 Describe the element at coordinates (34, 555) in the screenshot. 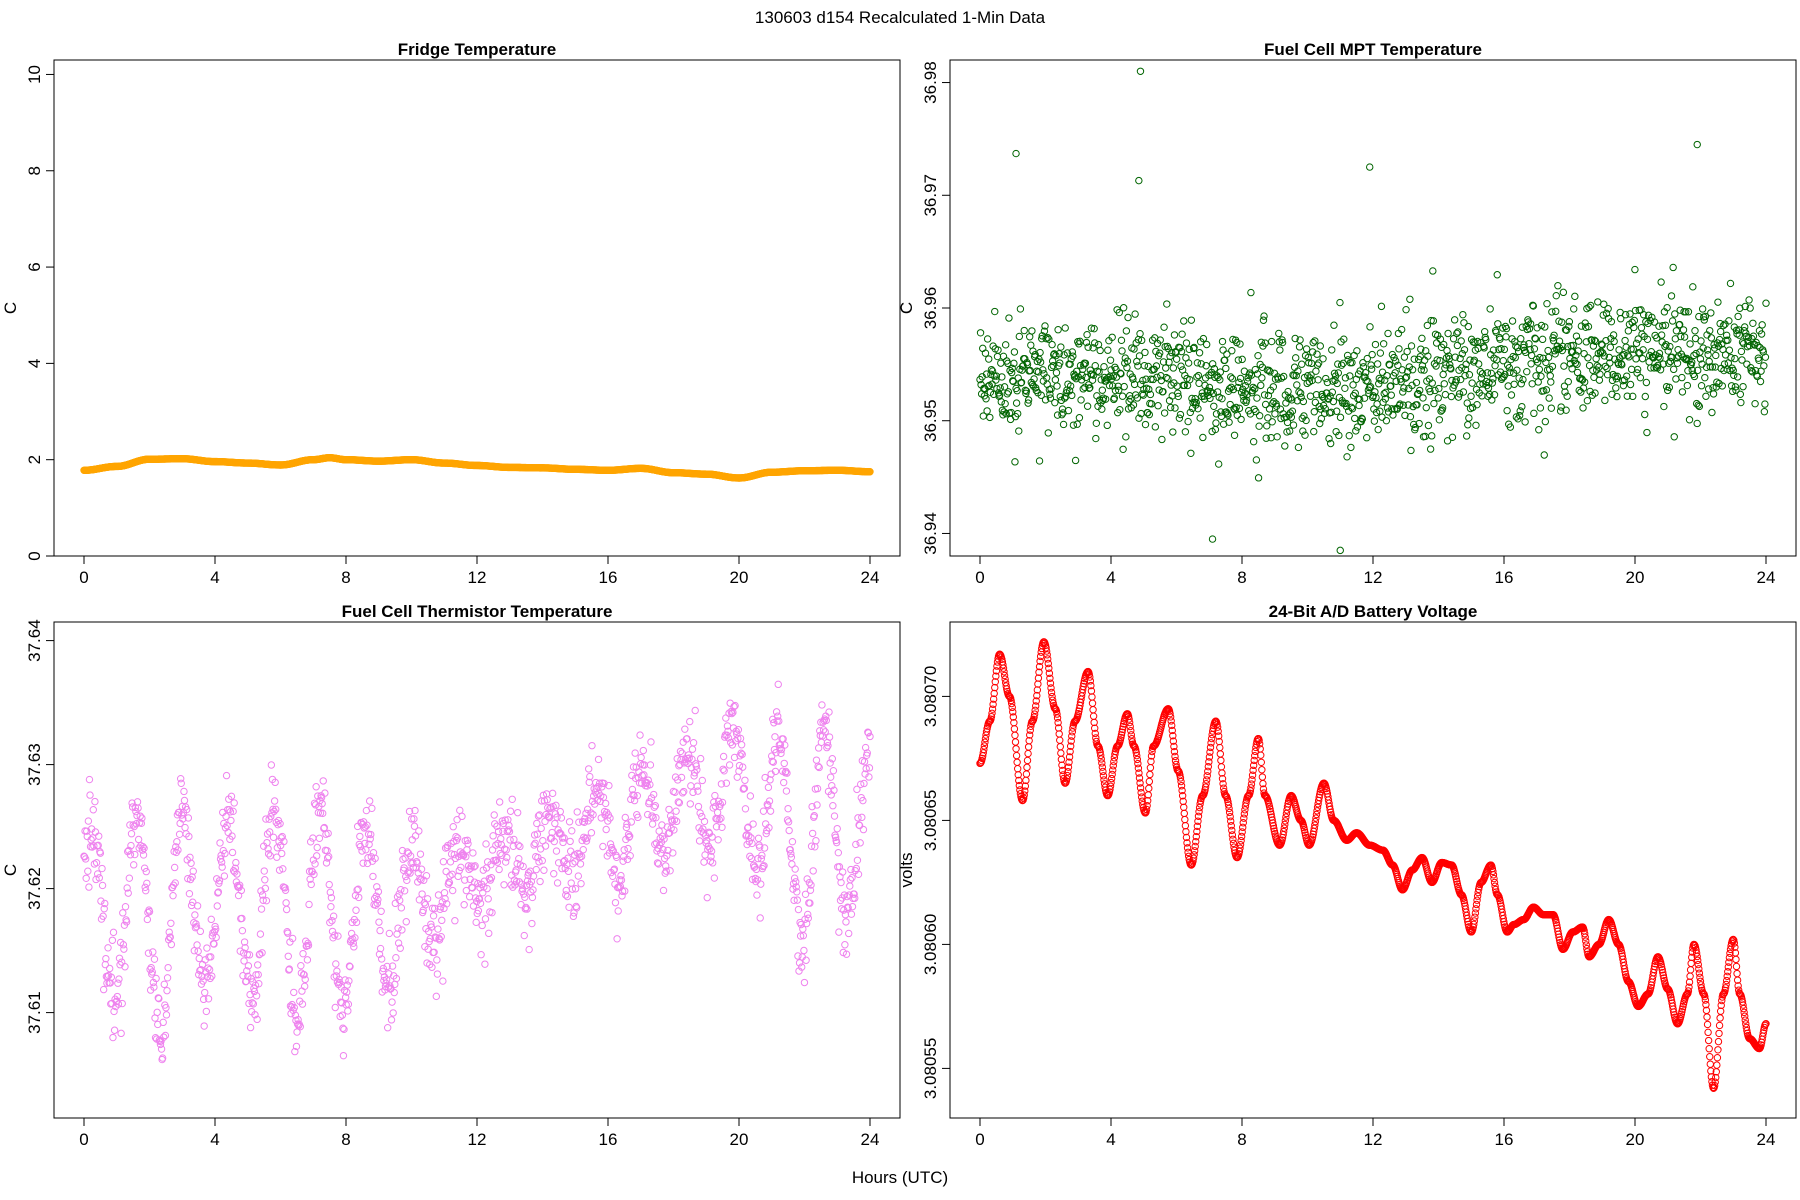

I see `y-tick-label: 0` at that location.